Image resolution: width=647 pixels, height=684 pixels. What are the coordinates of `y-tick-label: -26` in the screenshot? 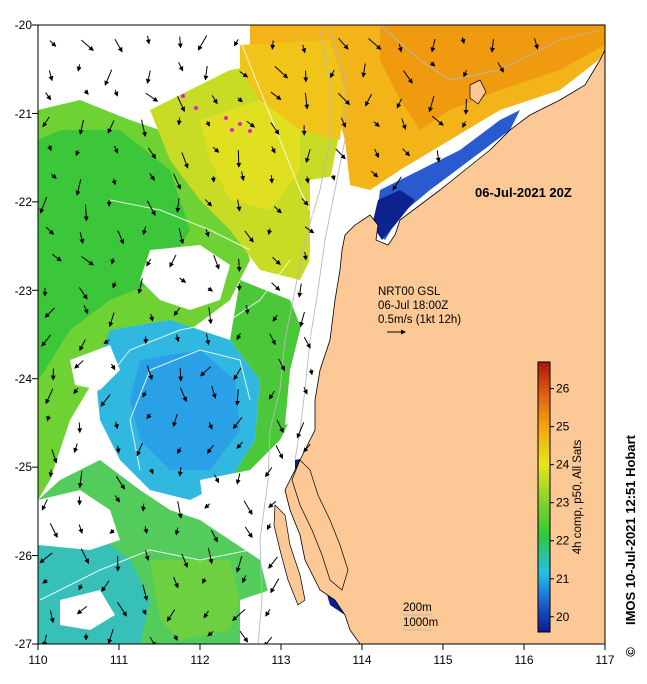 It's located at (24, 556).